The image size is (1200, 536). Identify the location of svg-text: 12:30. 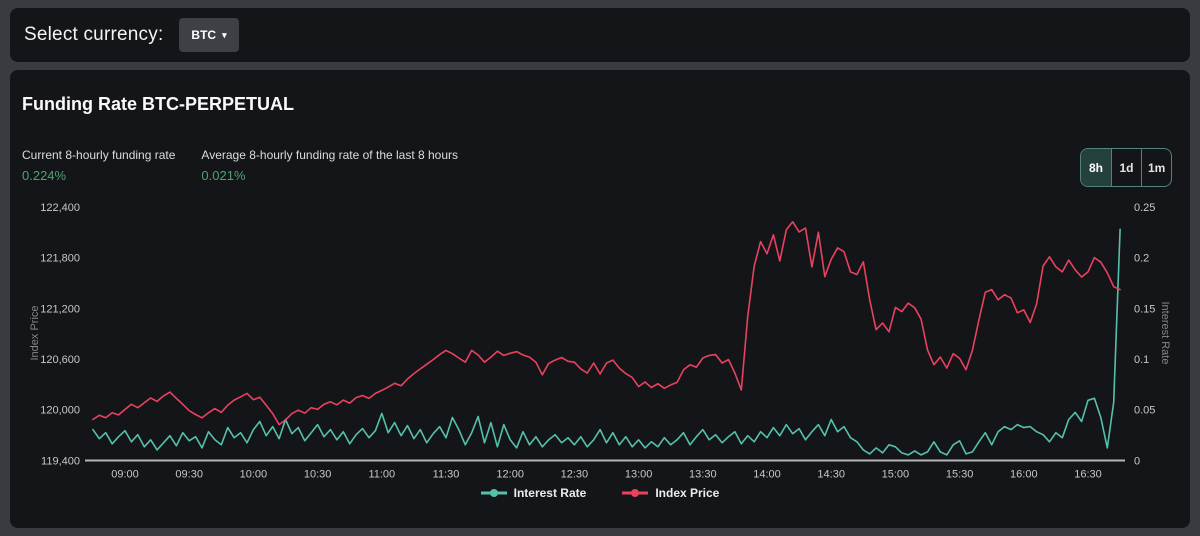
(575, 475).